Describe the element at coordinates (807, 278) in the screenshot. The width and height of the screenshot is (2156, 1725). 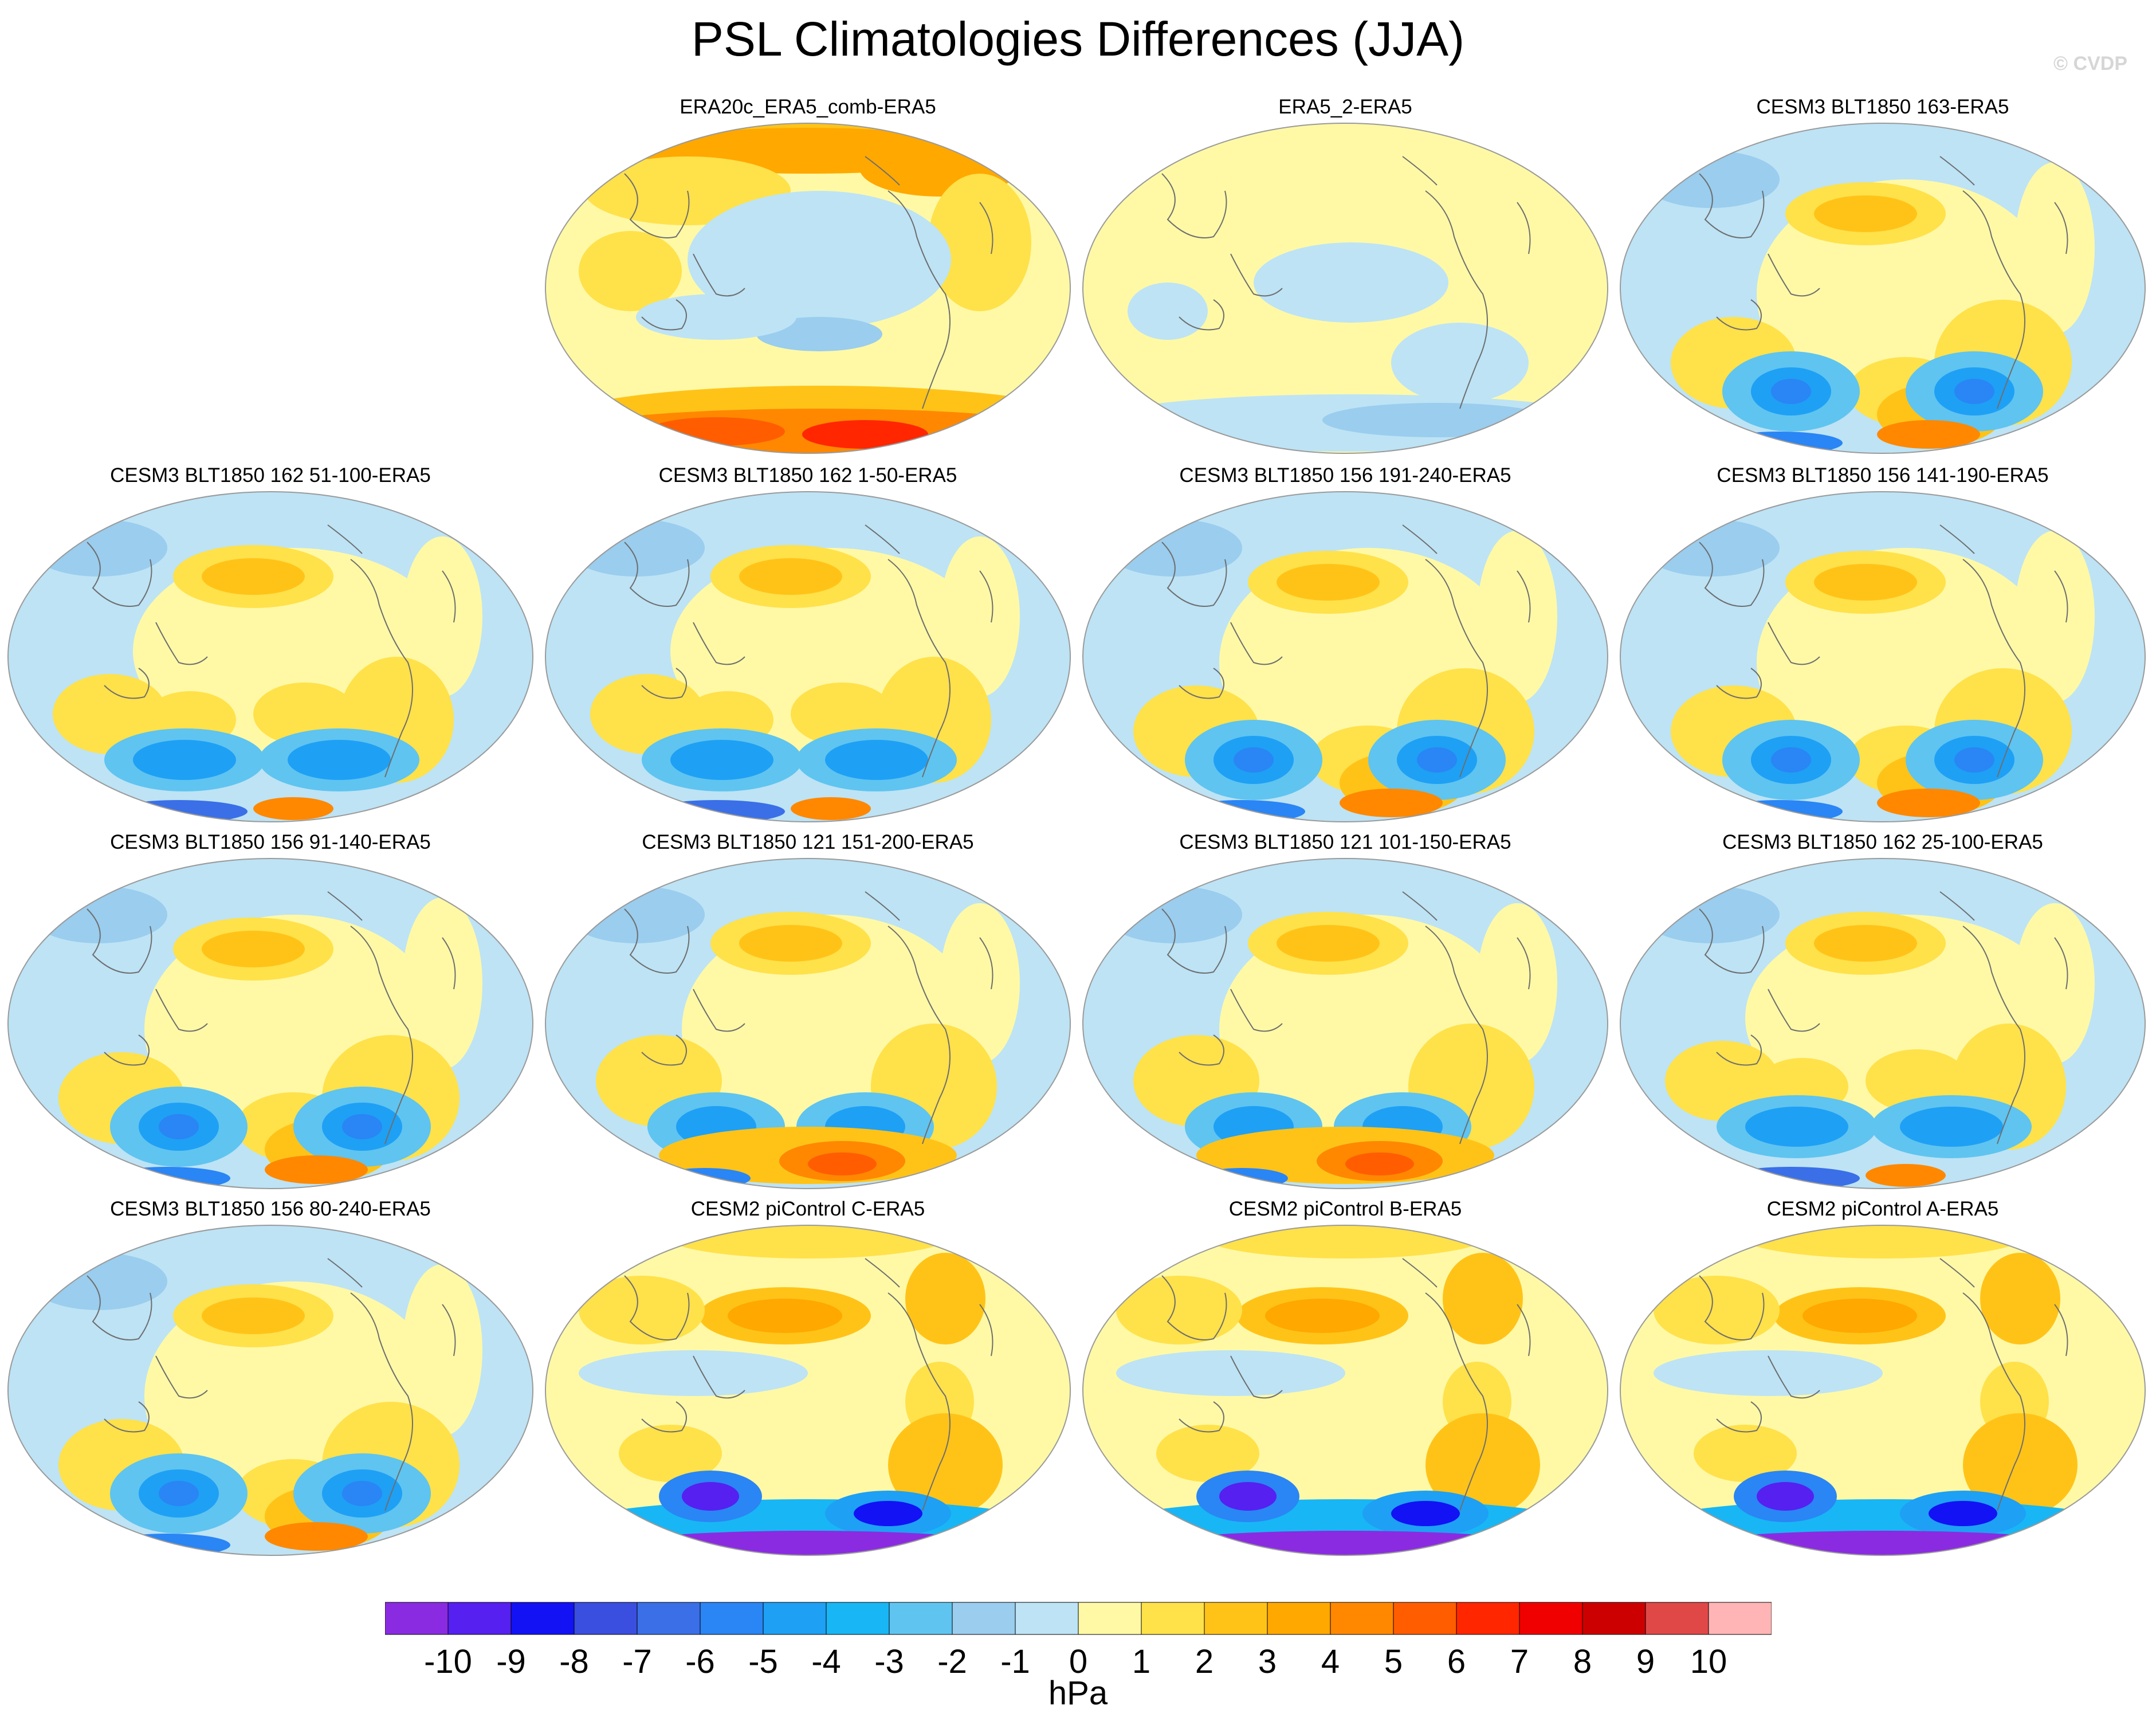
I see `map-panel: ERA20c_ERA5_comb-ERA5` at that location.